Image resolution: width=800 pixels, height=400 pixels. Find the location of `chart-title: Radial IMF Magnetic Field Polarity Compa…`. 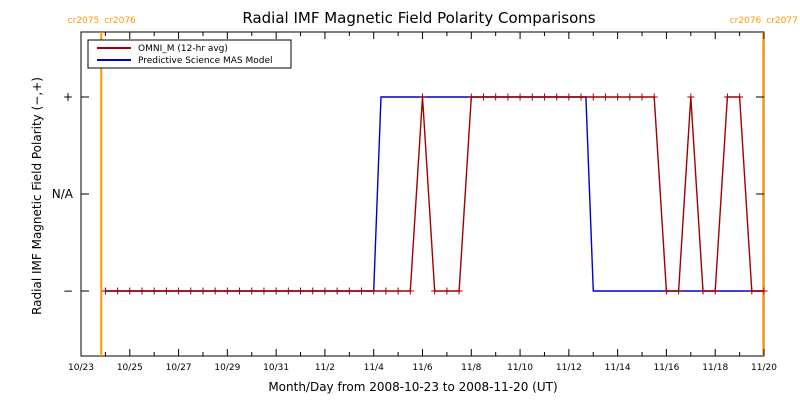

chart-title: Radial IMF Magnetic Field Polarity Compa… is located at coordinates (418, 18).